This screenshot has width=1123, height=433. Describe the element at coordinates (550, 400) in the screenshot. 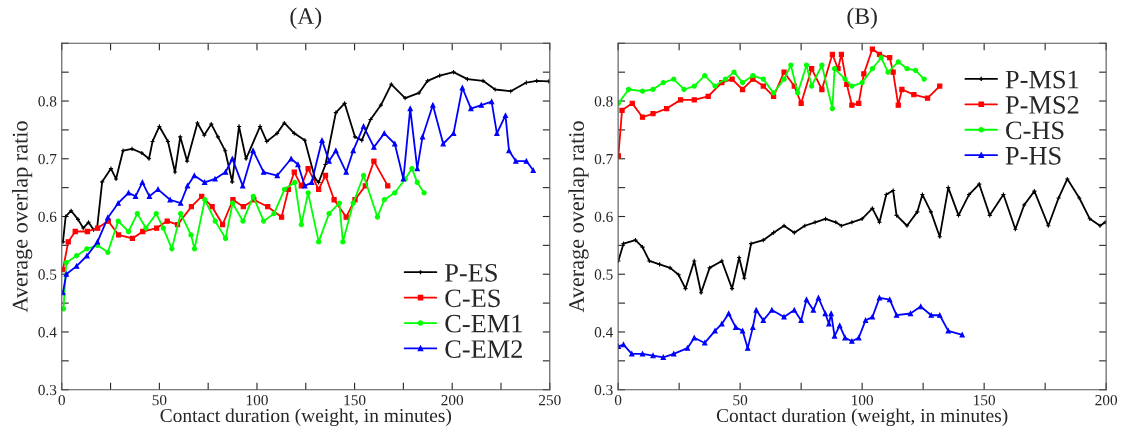

I see `x-tick-label: 250` at that location.